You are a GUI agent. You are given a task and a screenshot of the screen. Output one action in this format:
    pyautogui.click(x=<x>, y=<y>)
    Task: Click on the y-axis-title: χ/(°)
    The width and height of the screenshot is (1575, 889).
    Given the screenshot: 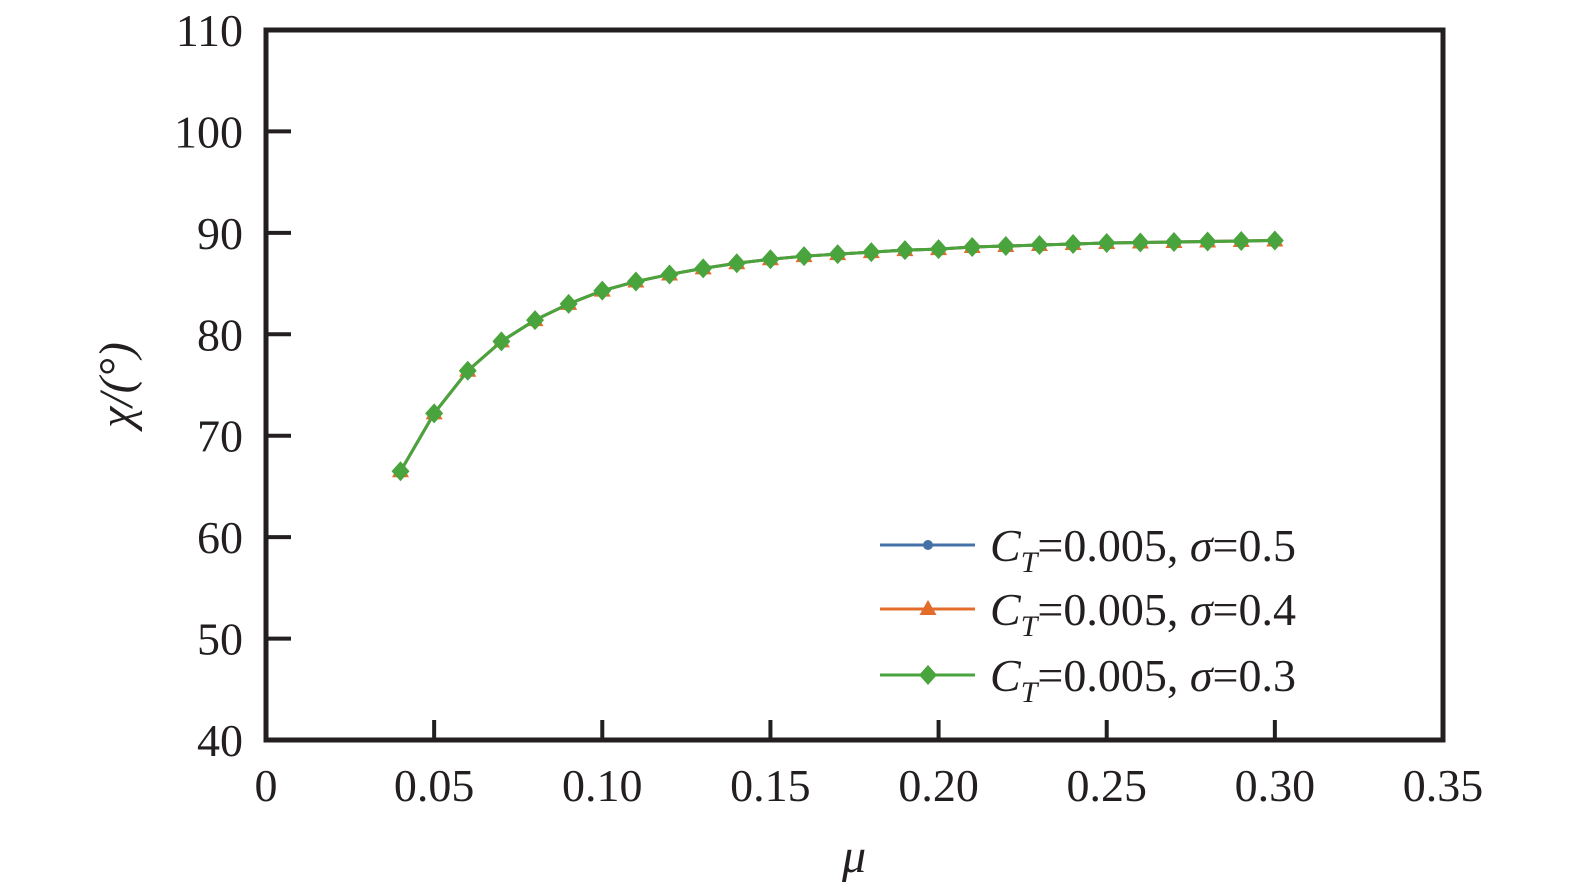 What is the action you would take?
    pyautogui.click(x=116, y=387)
    